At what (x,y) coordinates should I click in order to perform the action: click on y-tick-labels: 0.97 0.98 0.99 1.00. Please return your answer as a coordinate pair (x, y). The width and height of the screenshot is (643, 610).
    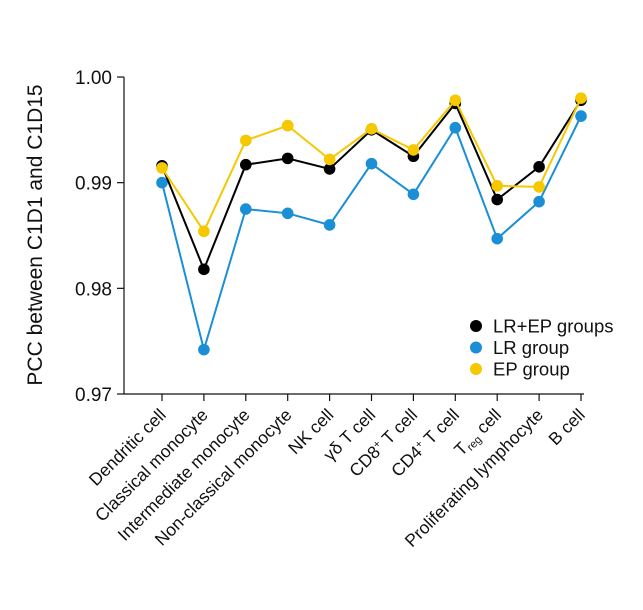
    Looking at the image, I should click on (99, 237).